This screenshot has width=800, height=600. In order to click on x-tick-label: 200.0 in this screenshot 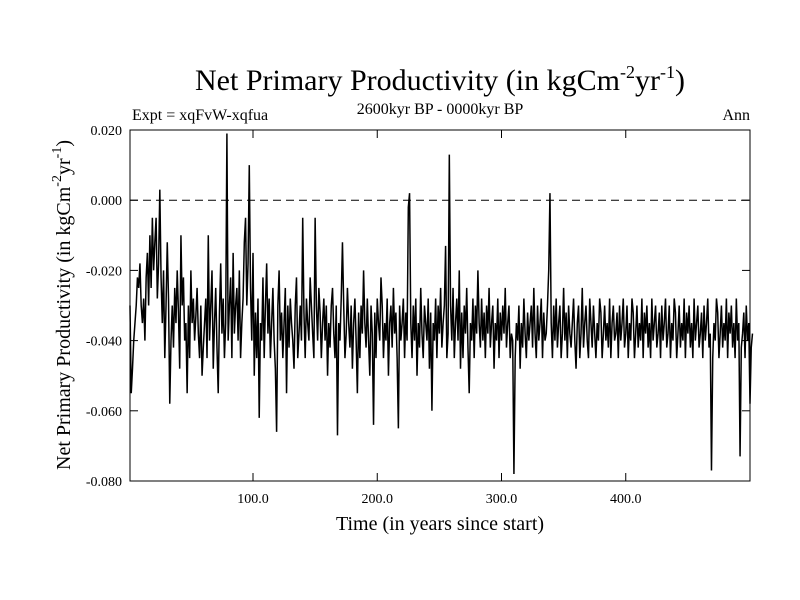, I will do `click(378, 499)`.